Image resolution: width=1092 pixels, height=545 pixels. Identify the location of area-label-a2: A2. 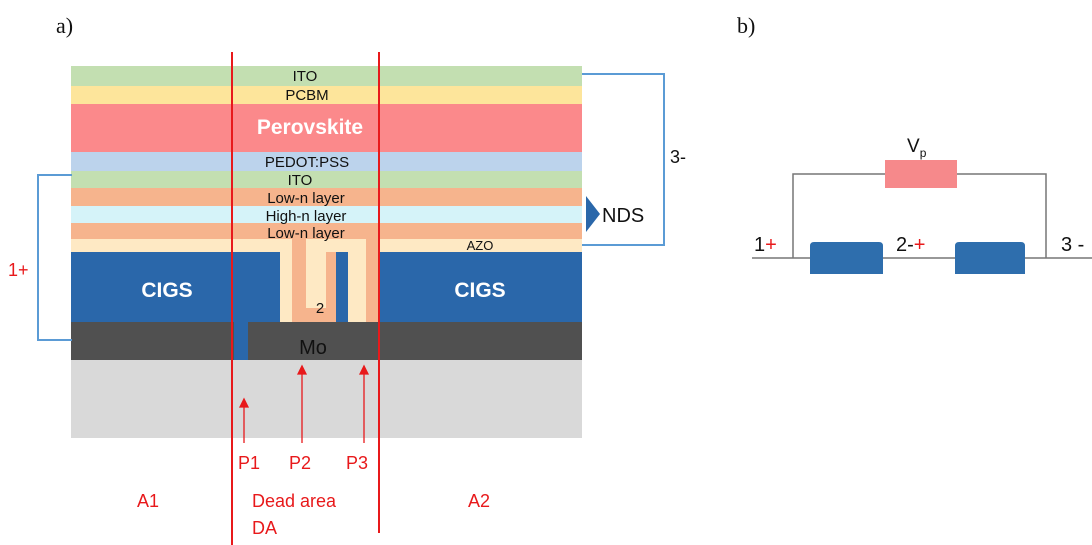
(479, 501).